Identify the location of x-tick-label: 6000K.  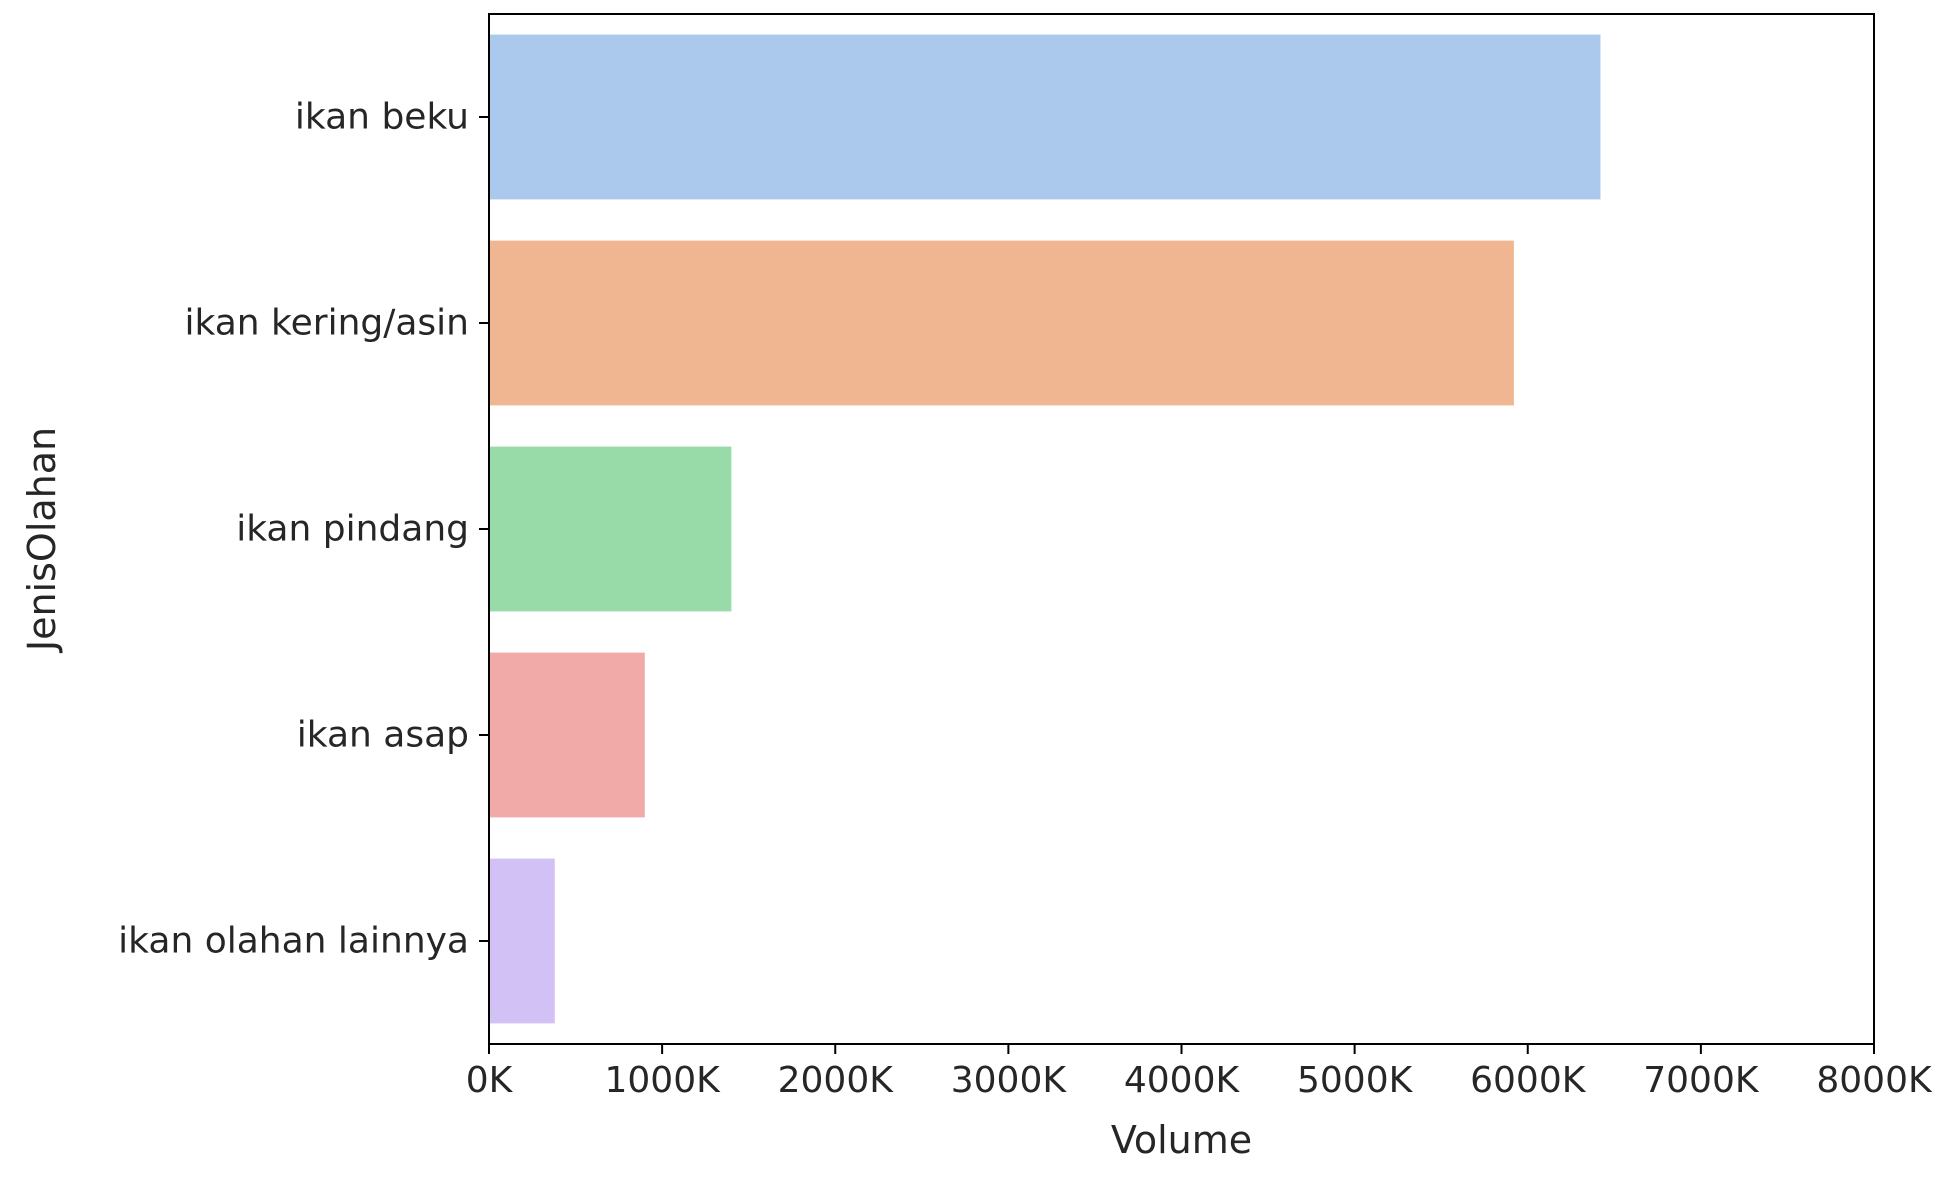
(1528, 1080).